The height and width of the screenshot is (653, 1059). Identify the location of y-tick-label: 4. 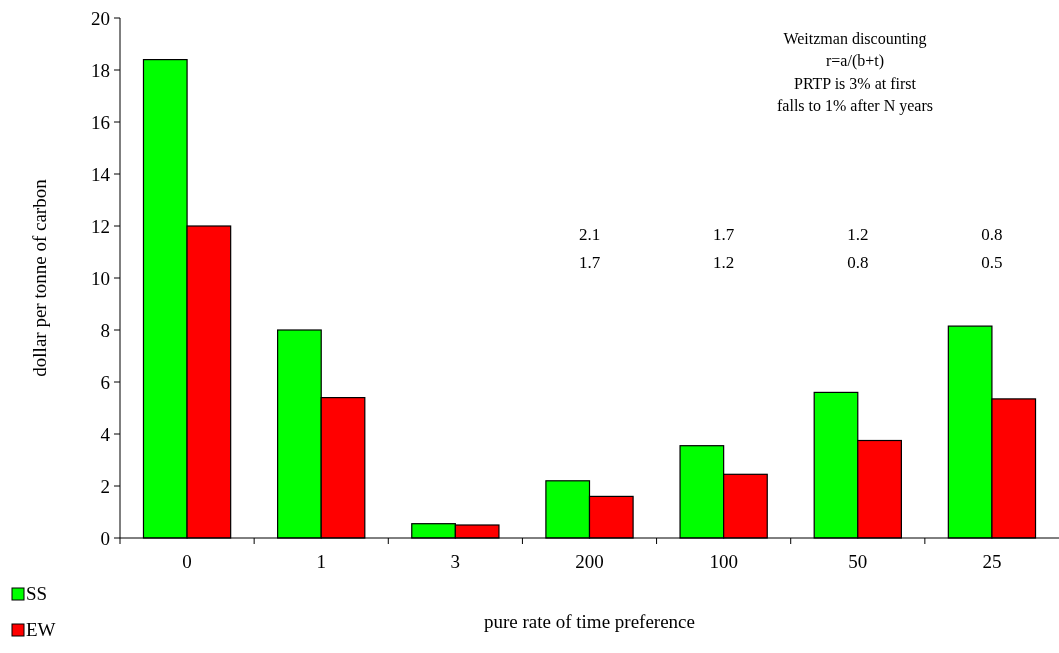
(105, 434).